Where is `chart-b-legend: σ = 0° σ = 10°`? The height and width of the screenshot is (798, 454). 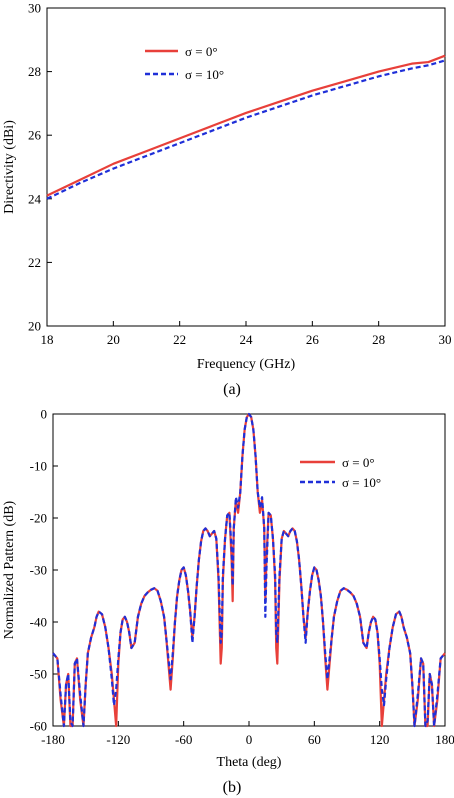 chart-b-legend: σ = 0° σ = 10° is located at coordinates (340, 472).